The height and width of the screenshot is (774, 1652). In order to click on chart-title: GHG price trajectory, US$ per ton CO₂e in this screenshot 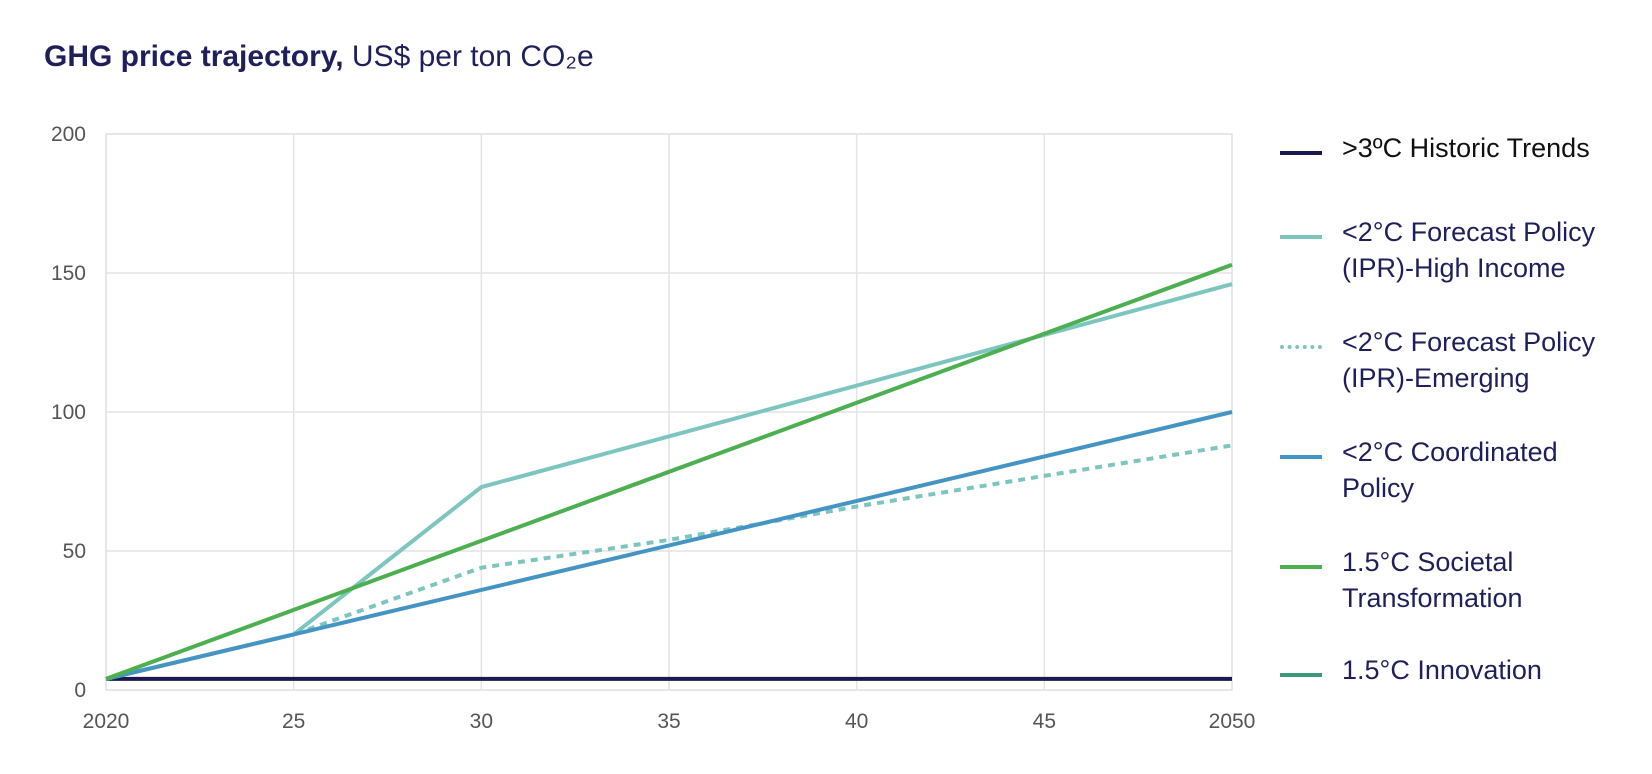, I will do `click(319, 57)`.